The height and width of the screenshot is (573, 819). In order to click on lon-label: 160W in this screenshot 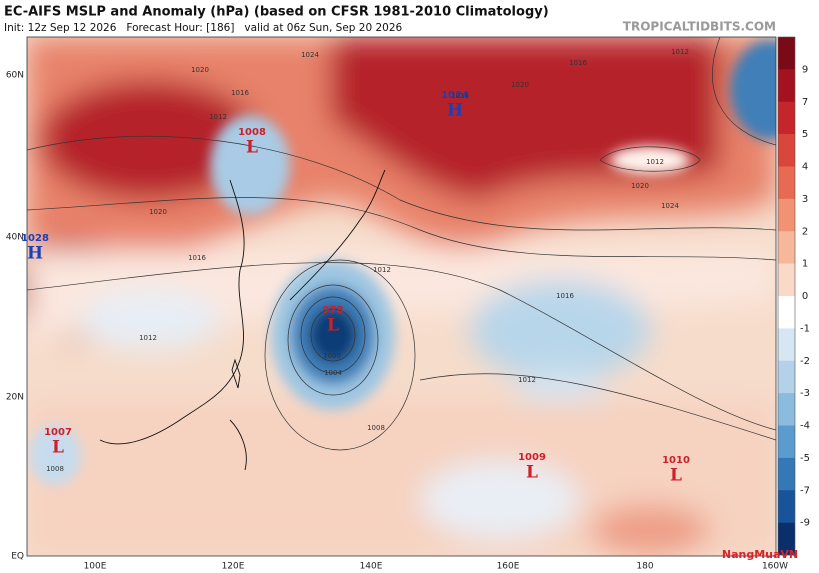, I will do `click(775, 567)`.